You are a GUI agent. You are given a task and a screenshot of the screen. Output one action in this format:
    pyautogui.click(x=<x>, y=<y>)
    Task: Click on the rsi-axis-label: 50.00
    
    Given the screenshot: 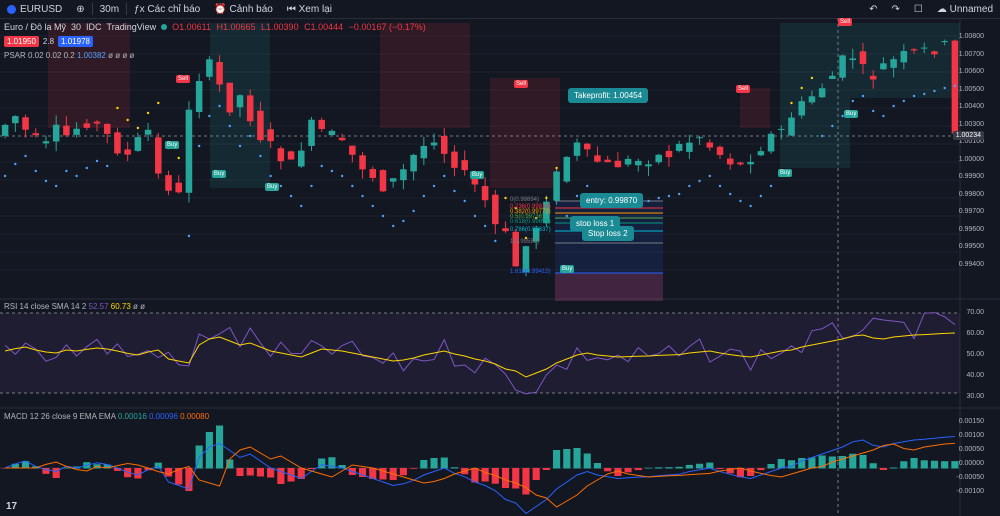 What is the action you would take?
    pyautogui.click(x=975, y=354)
    